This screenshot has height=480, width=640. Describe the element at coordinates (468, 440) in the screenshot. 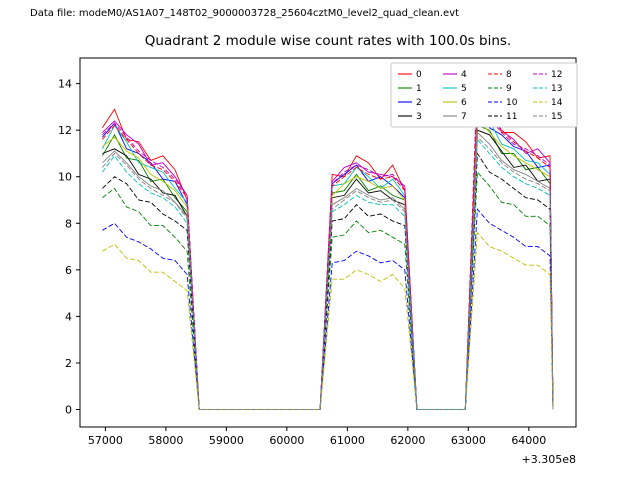

I see `x-tick-label: 63000` at that location.